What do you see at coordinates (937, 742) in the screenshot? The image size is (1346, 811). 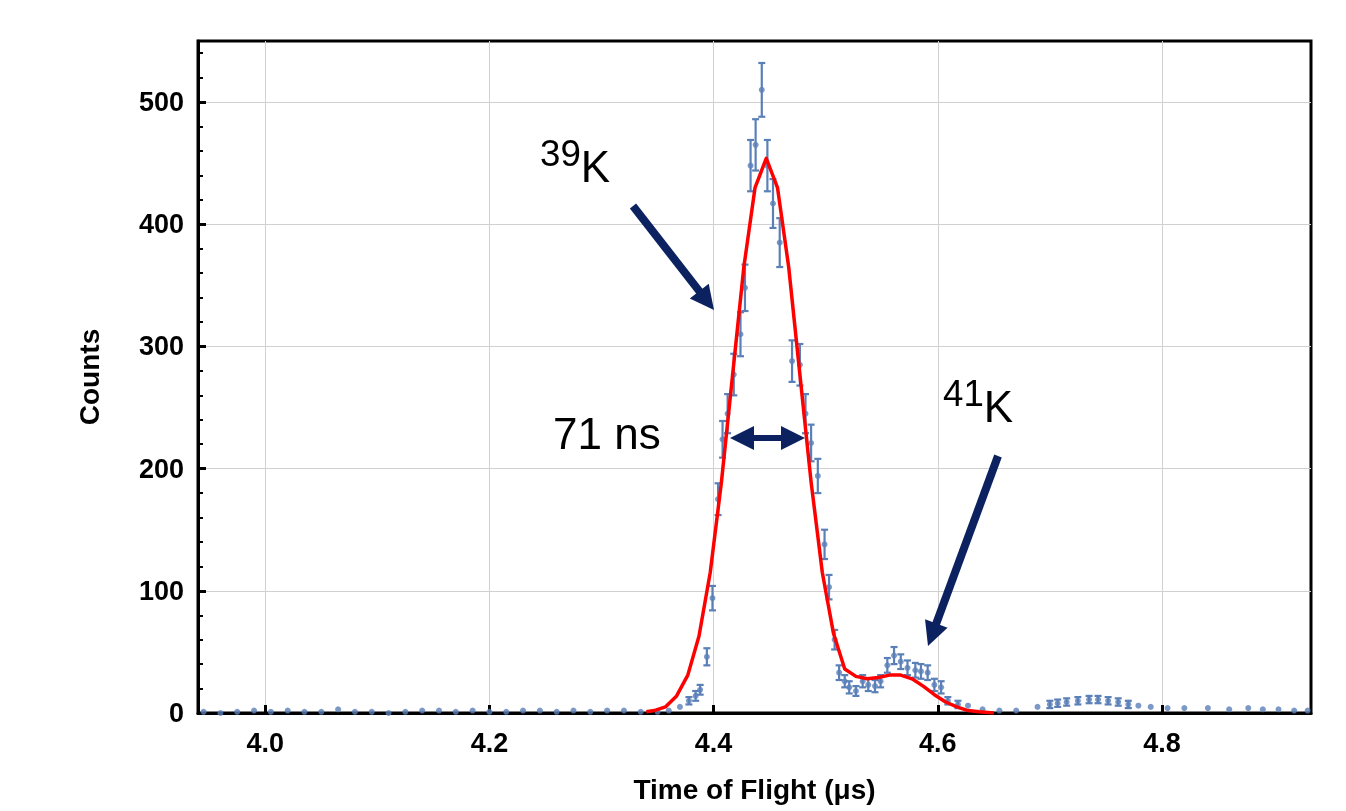 I see `x-tick-label: 4.6` at bounding box center [937, 742].